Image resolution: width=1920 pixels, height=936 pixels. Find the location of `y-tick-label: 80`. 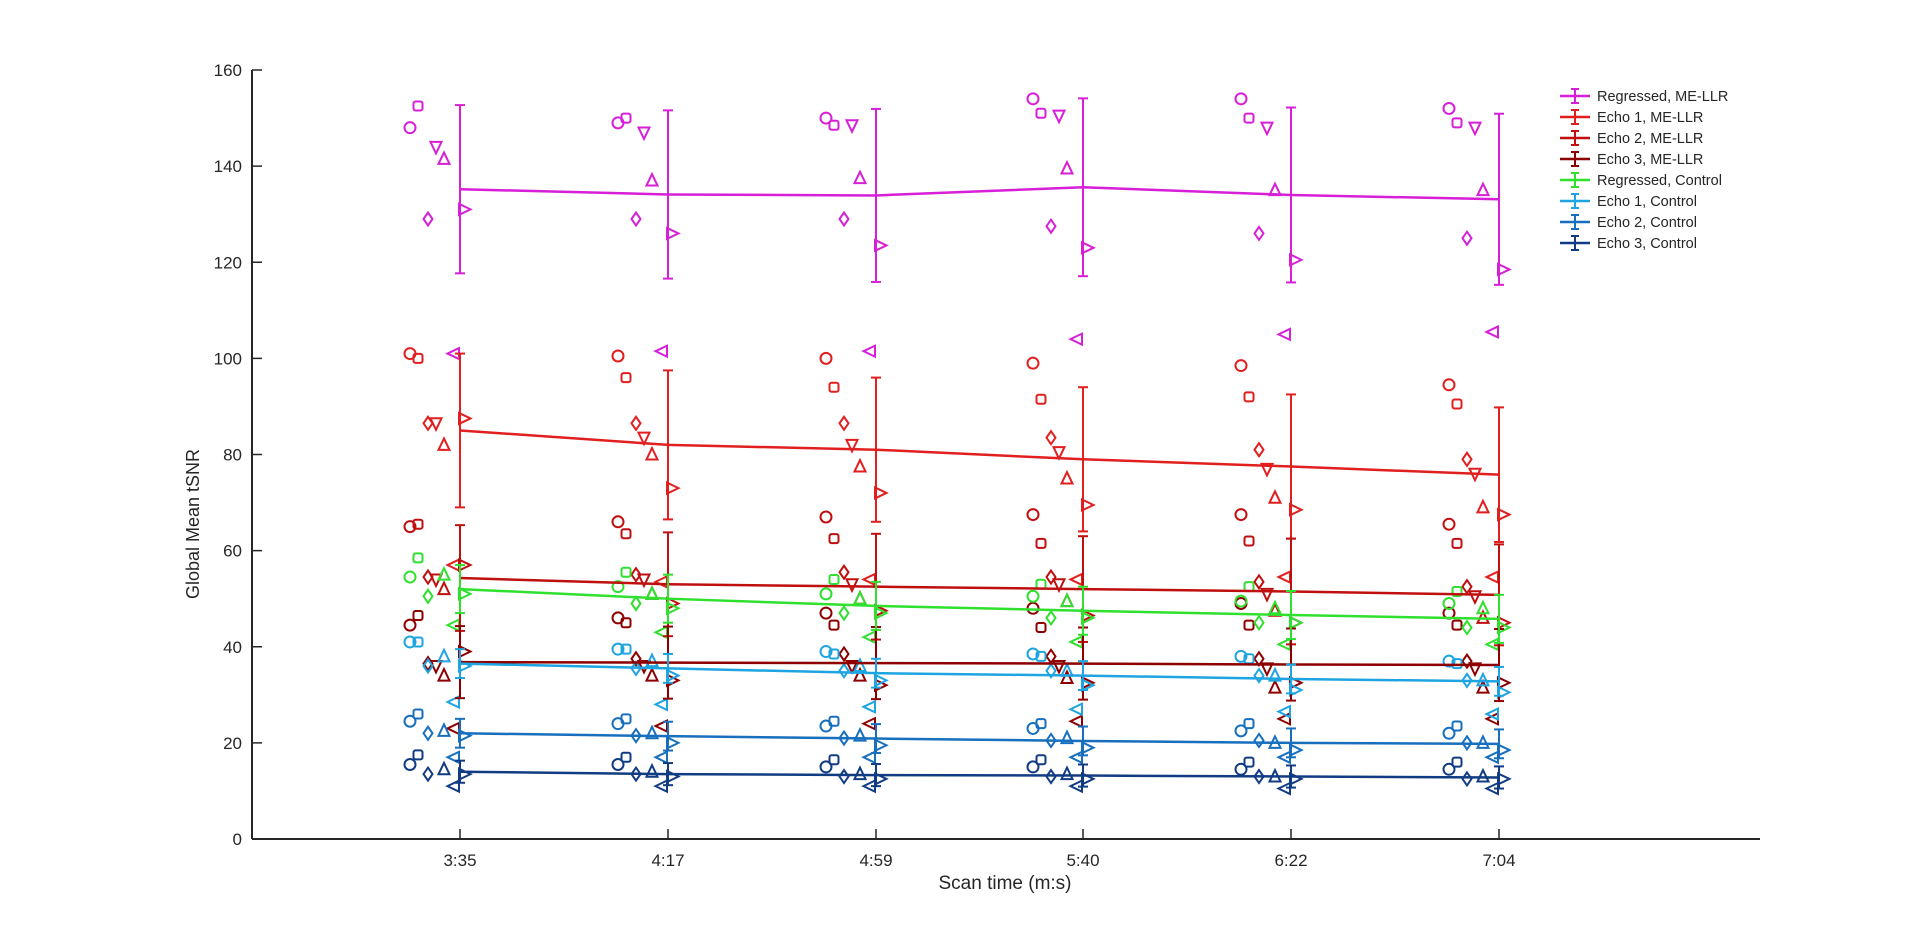

y-tick-label: 80 is located at coordinates (232, 455).